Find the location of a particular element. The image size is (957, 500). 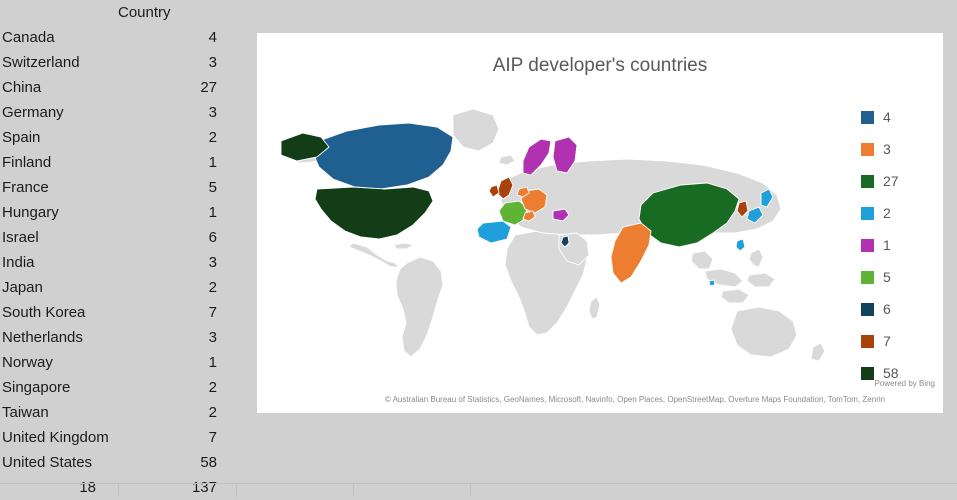

legend-item: 4 is located at coordinates (901, 117).